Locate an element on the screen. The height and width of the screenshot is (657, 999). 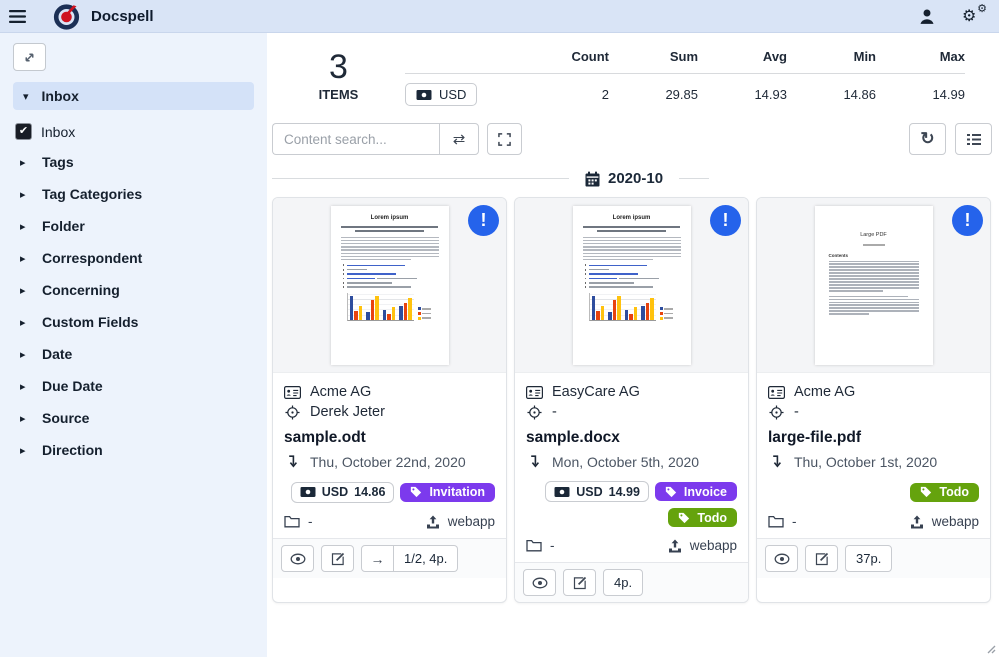
item-name: sample.odt is located at coordinates (325, 437).